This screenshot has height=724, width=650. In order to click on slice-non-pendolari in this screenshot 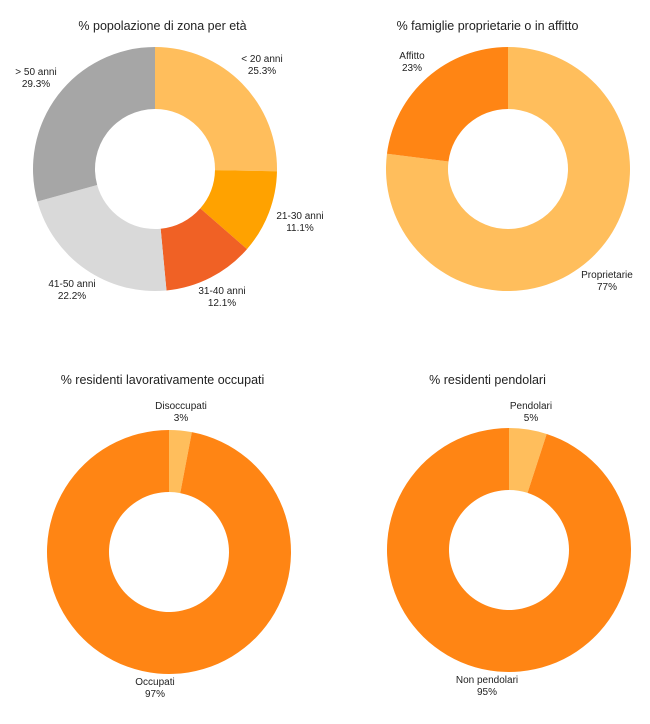, I will do `click(508, 550)`.